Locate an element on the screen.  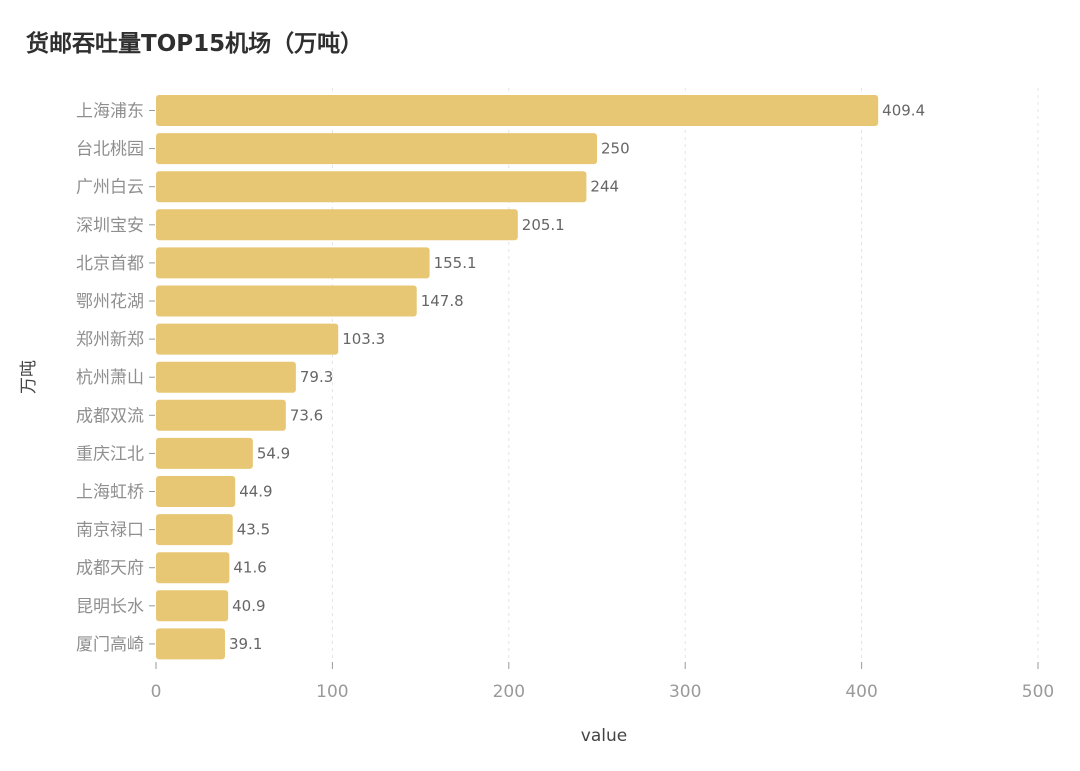
y-tick-label: 南京禄口 is located at coordinates (110, 531).